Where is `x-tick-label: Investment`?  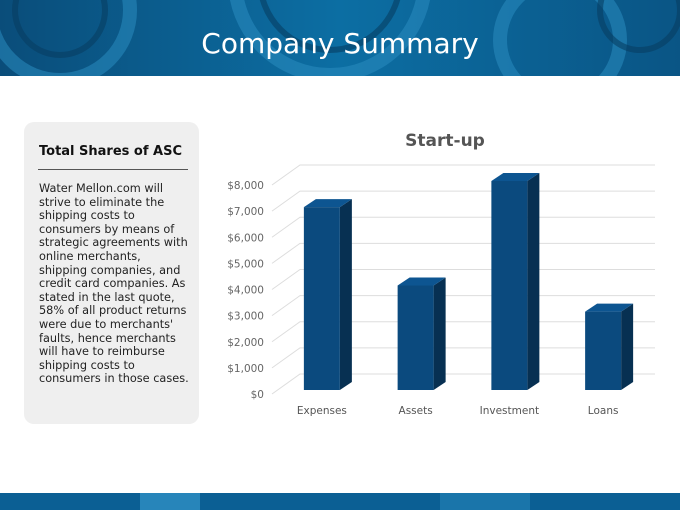 x-tick-label: Investment is located at coordinates (509, 411).